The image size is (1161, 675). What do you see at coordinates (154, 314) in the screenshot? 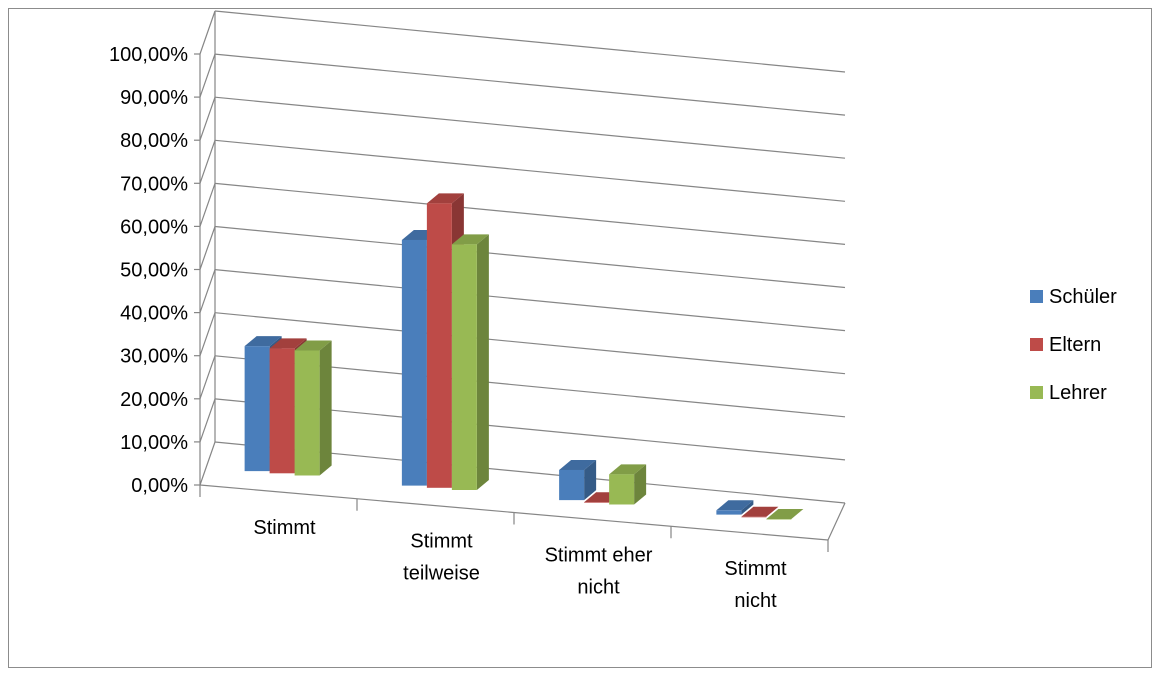
I see `y-tick-label: 40,00%` at bounding box center [154, 314].